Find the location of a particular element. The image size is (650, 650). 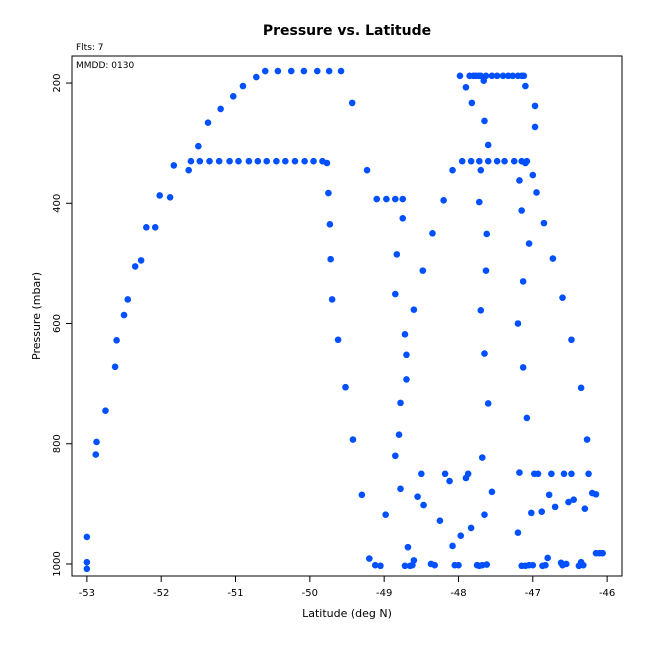

x-tick-label: -50 is located at coordinates (310, 593).